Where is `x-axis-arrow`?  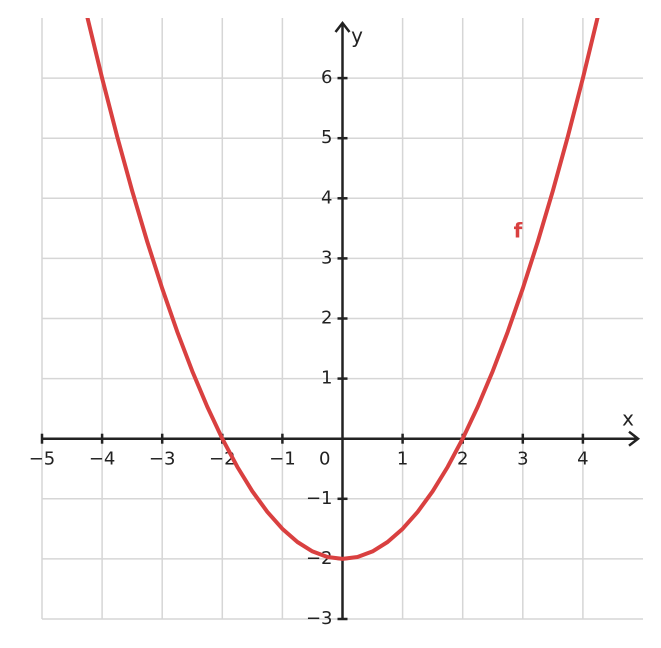 x-axis-arrow is located at coordinates (634, 438).